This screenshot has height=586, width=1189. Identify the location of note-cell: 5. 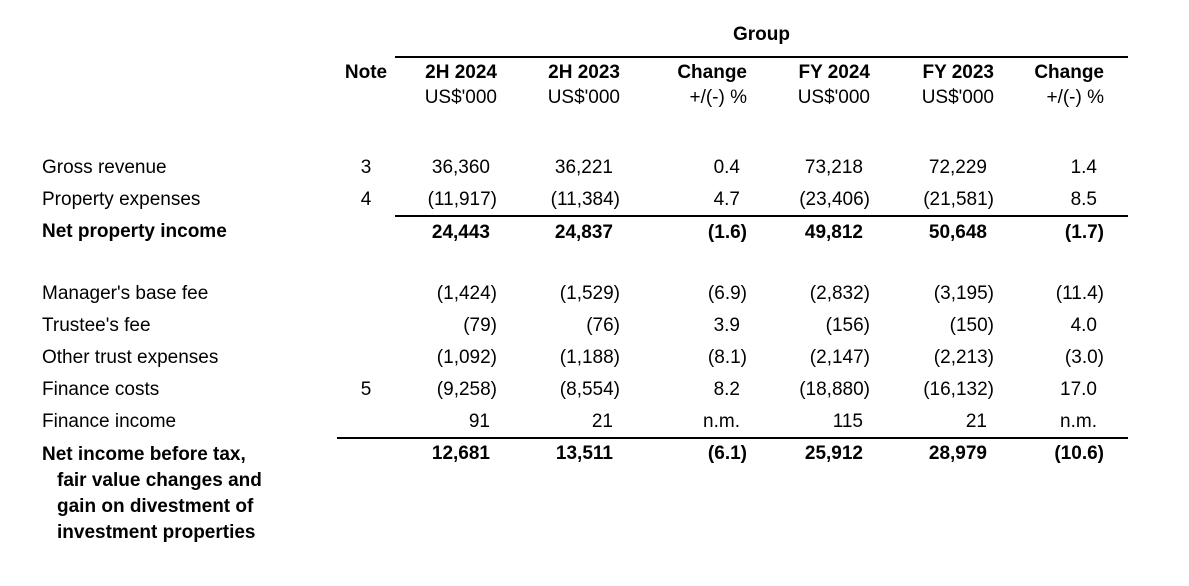
(366, 389).